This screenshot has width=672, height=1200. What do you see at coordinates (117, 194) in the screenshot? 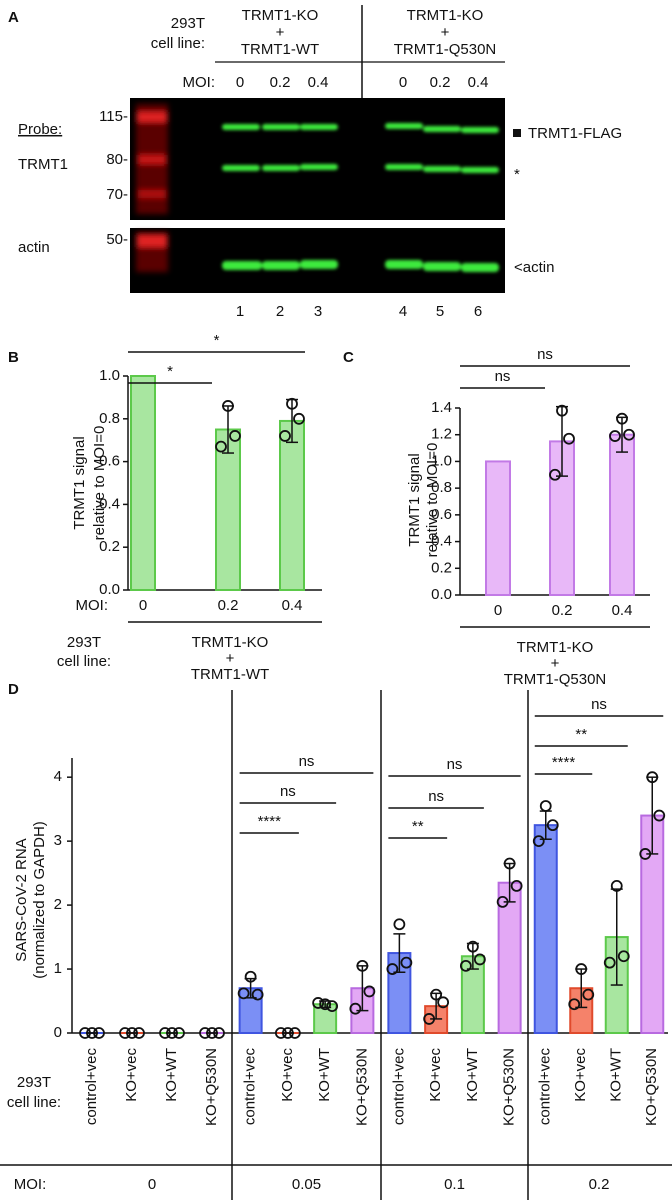
I see `mw-marker: 70-` at bounding box center [117, 194].